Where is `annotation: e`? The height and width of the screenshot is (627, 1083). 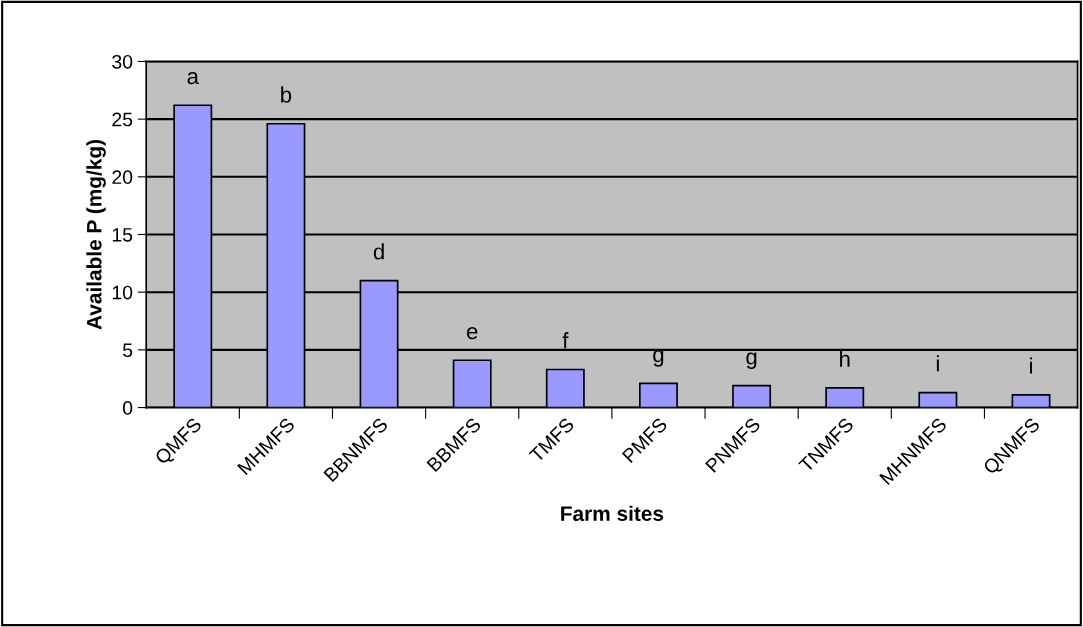
annotation: e is located at coordinates (472, 333).